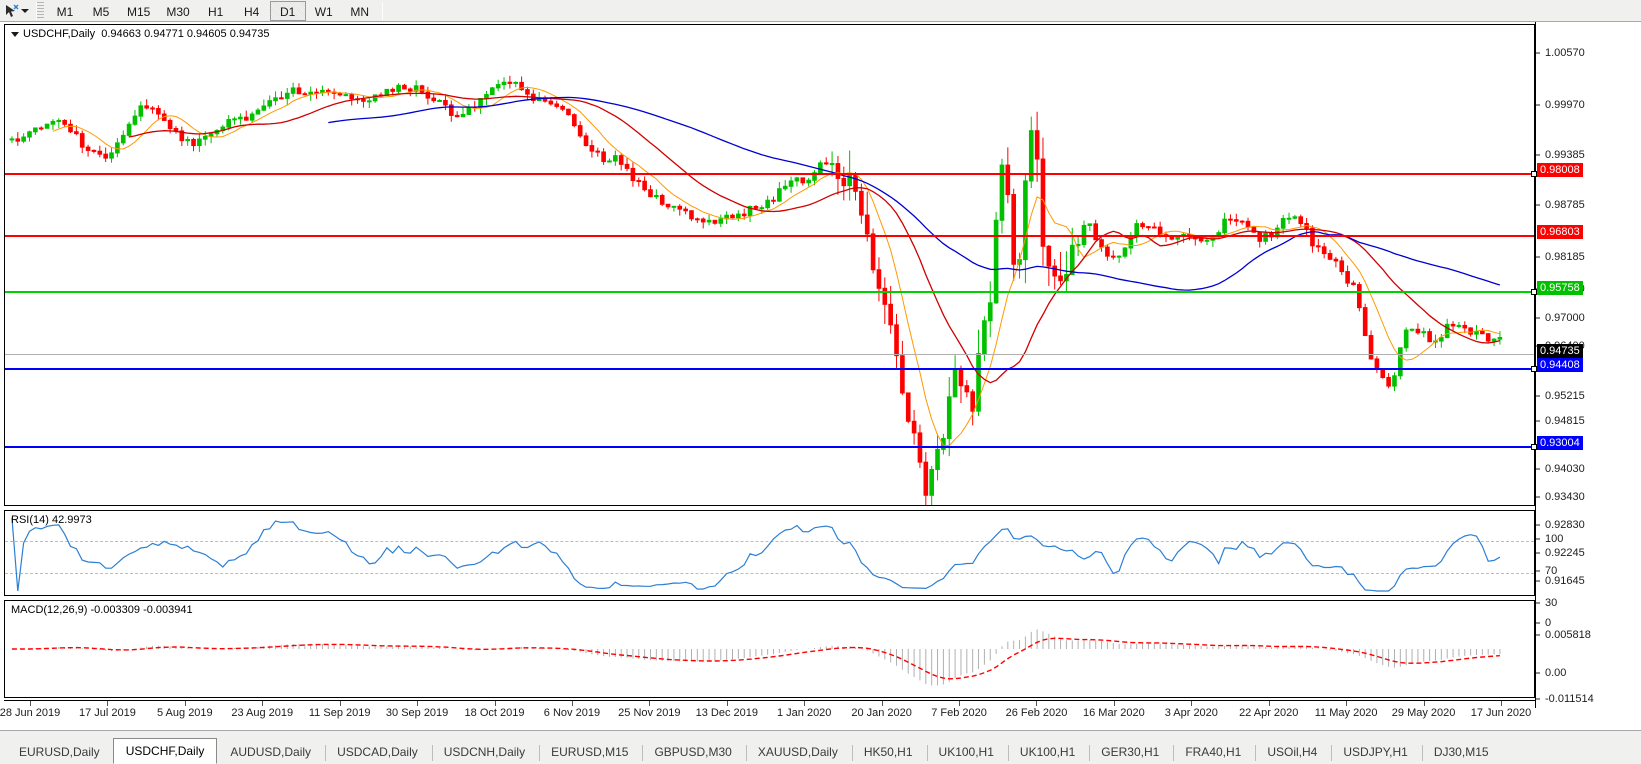  Describe the element at coordinates (1560, 365) in the screenshot. I see `price-level-tag-0-94408: 0.94408` at that location.